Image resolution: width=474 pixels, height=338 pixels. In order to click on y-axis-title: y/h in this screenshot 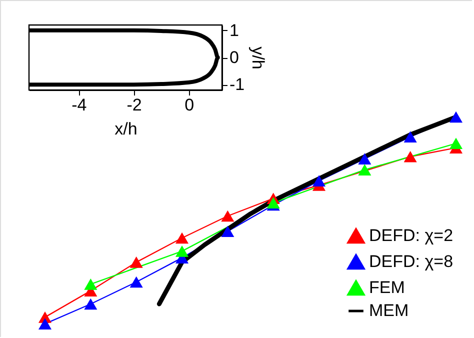, I will do `click(258, 58)`.